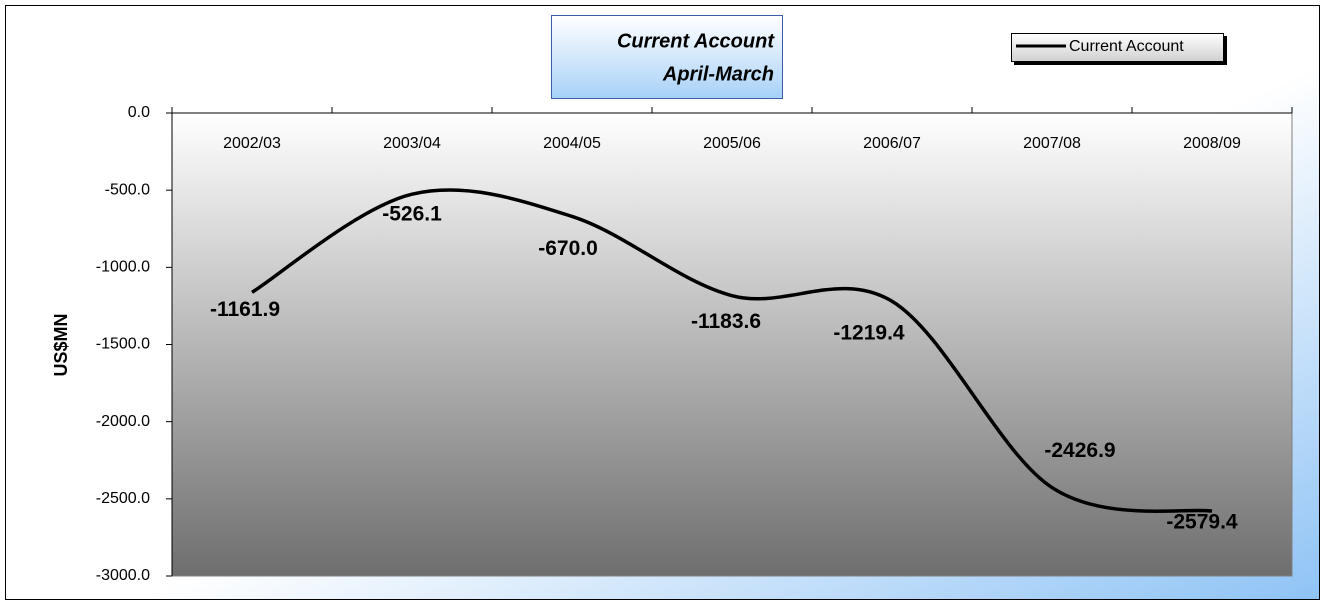 The width and height of the screenshot is (1325, 605). I want to click on x-tick-label: 2004/05, so click(572, 143).